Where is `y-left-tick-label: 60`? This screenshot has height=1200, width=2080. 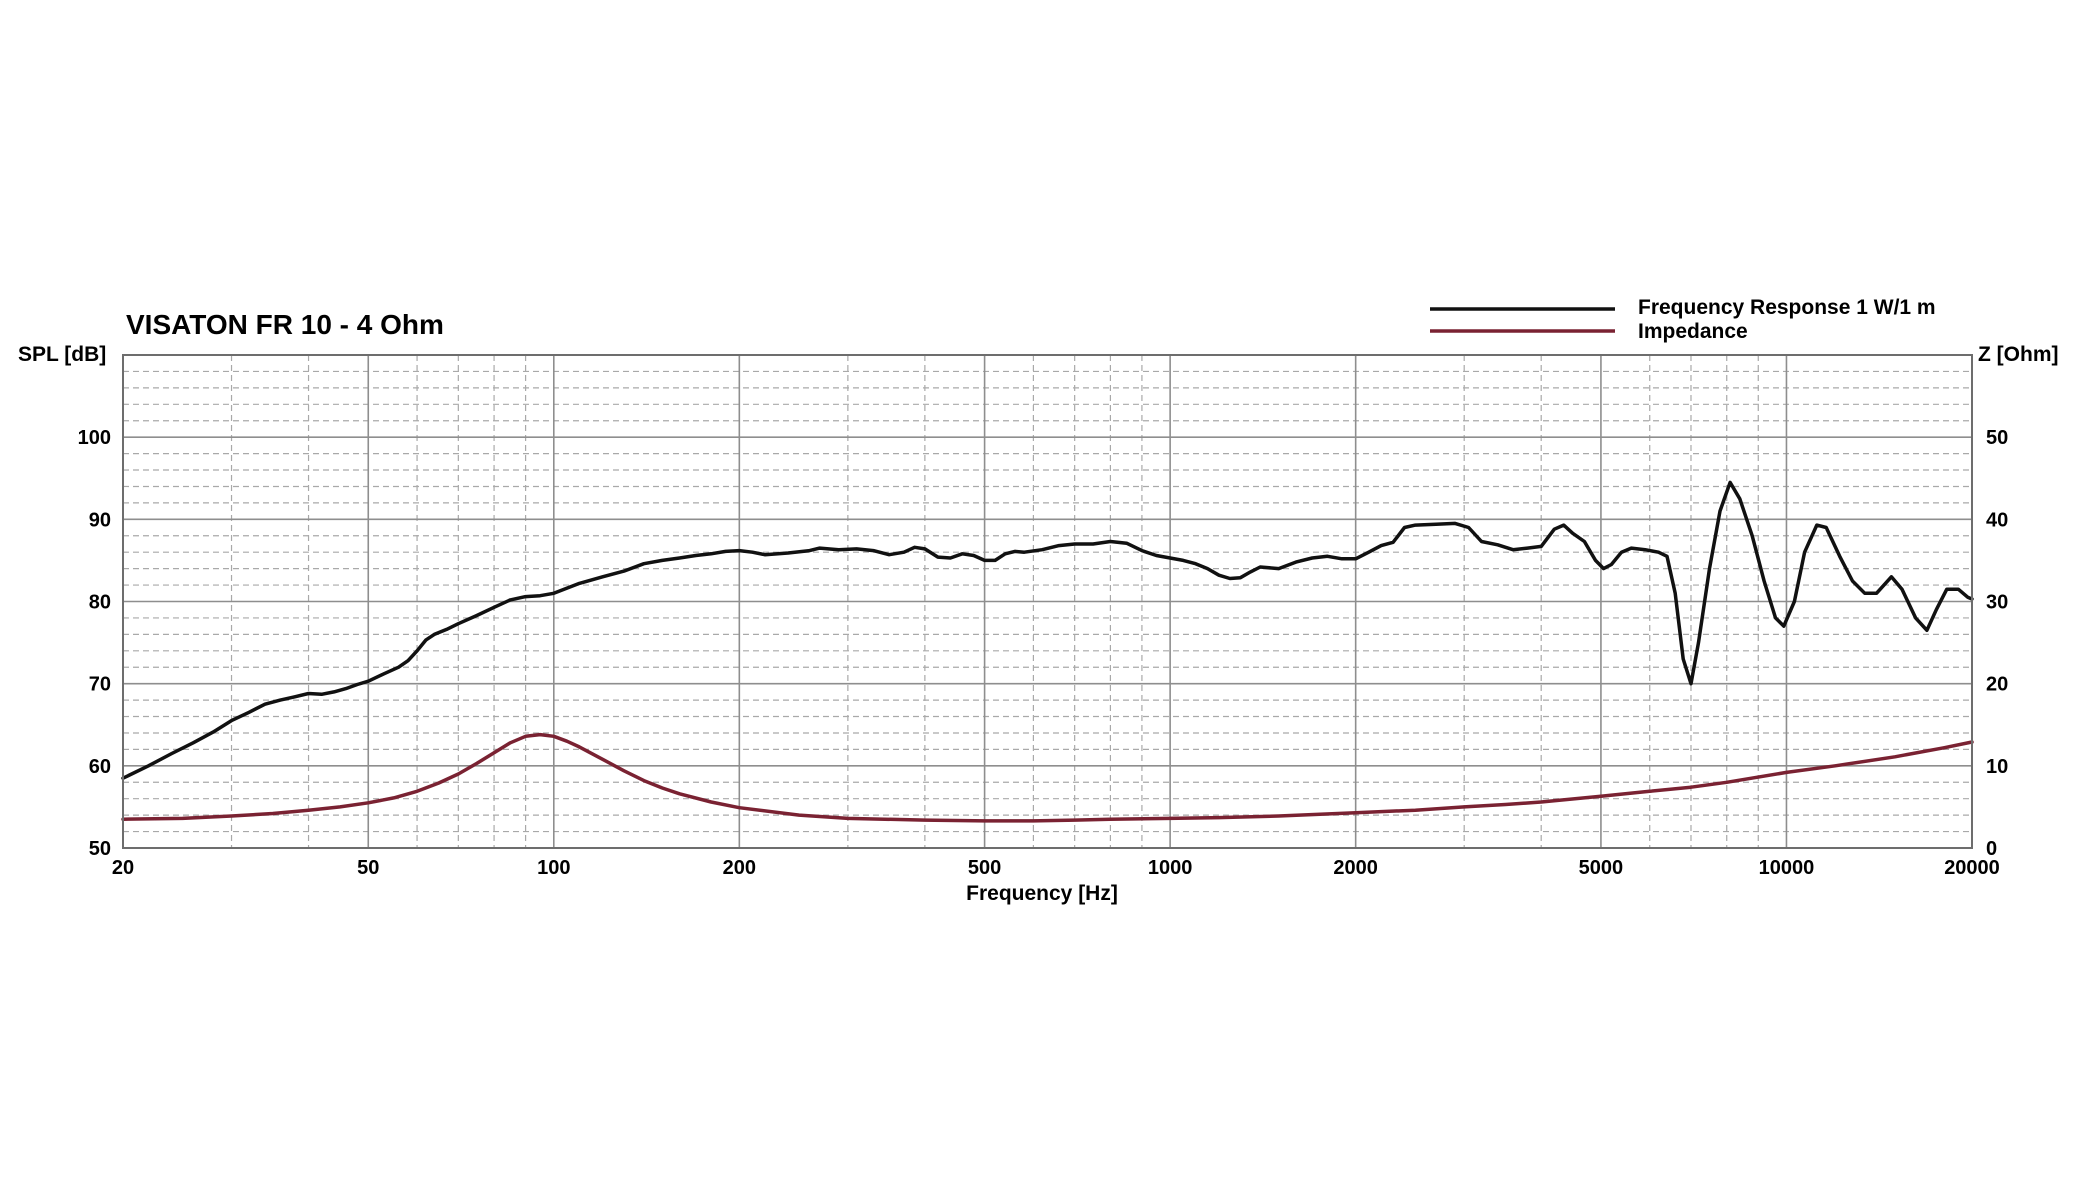
y-left-tick-label: 60 is located at coordinates (100, 767).